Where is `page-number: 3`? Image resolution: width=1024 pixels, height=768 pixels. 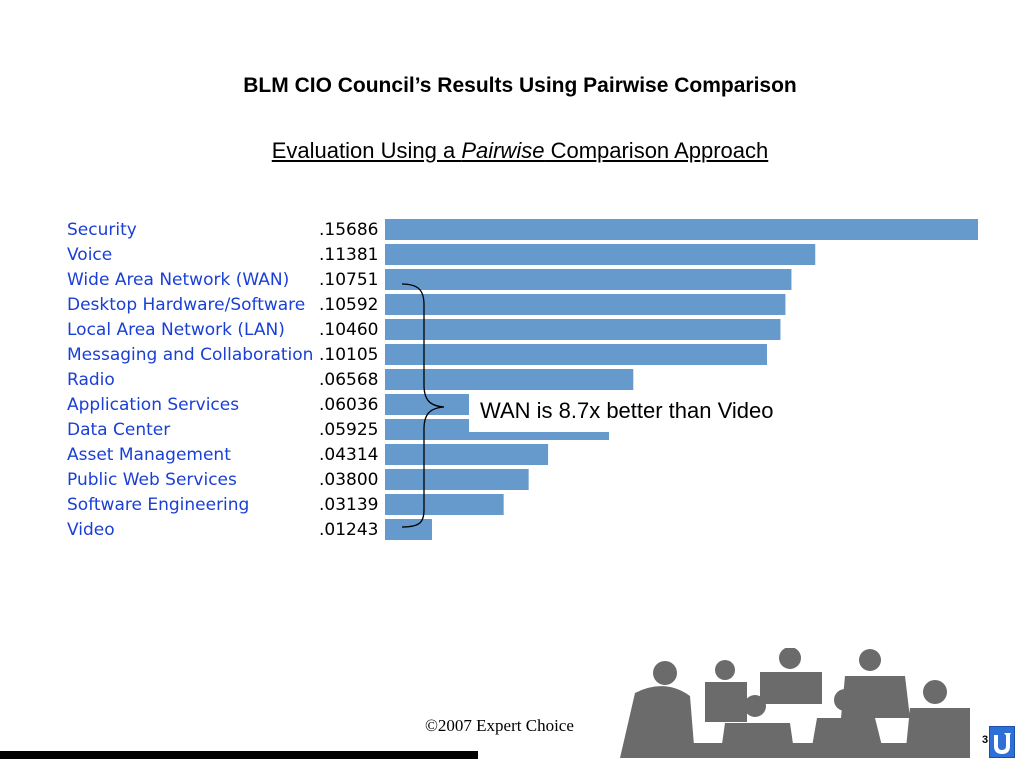
page-number: 3 is located at coordinates (985, 740).